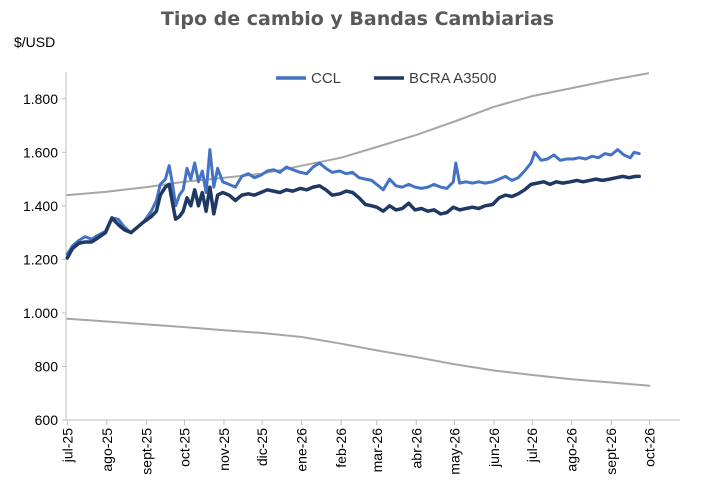 This screenshot has width=715, height=493. Describe the element at coordinates (353, 217) in the screenshot. I see `series-line-bcra-a3500` at that location.